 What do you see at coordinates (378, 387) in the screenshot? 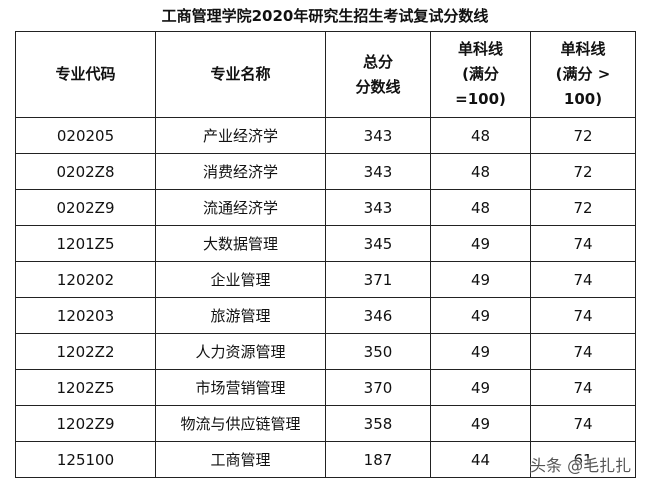
I see `cell-total-score: 370` at bounding box center [378, 387].